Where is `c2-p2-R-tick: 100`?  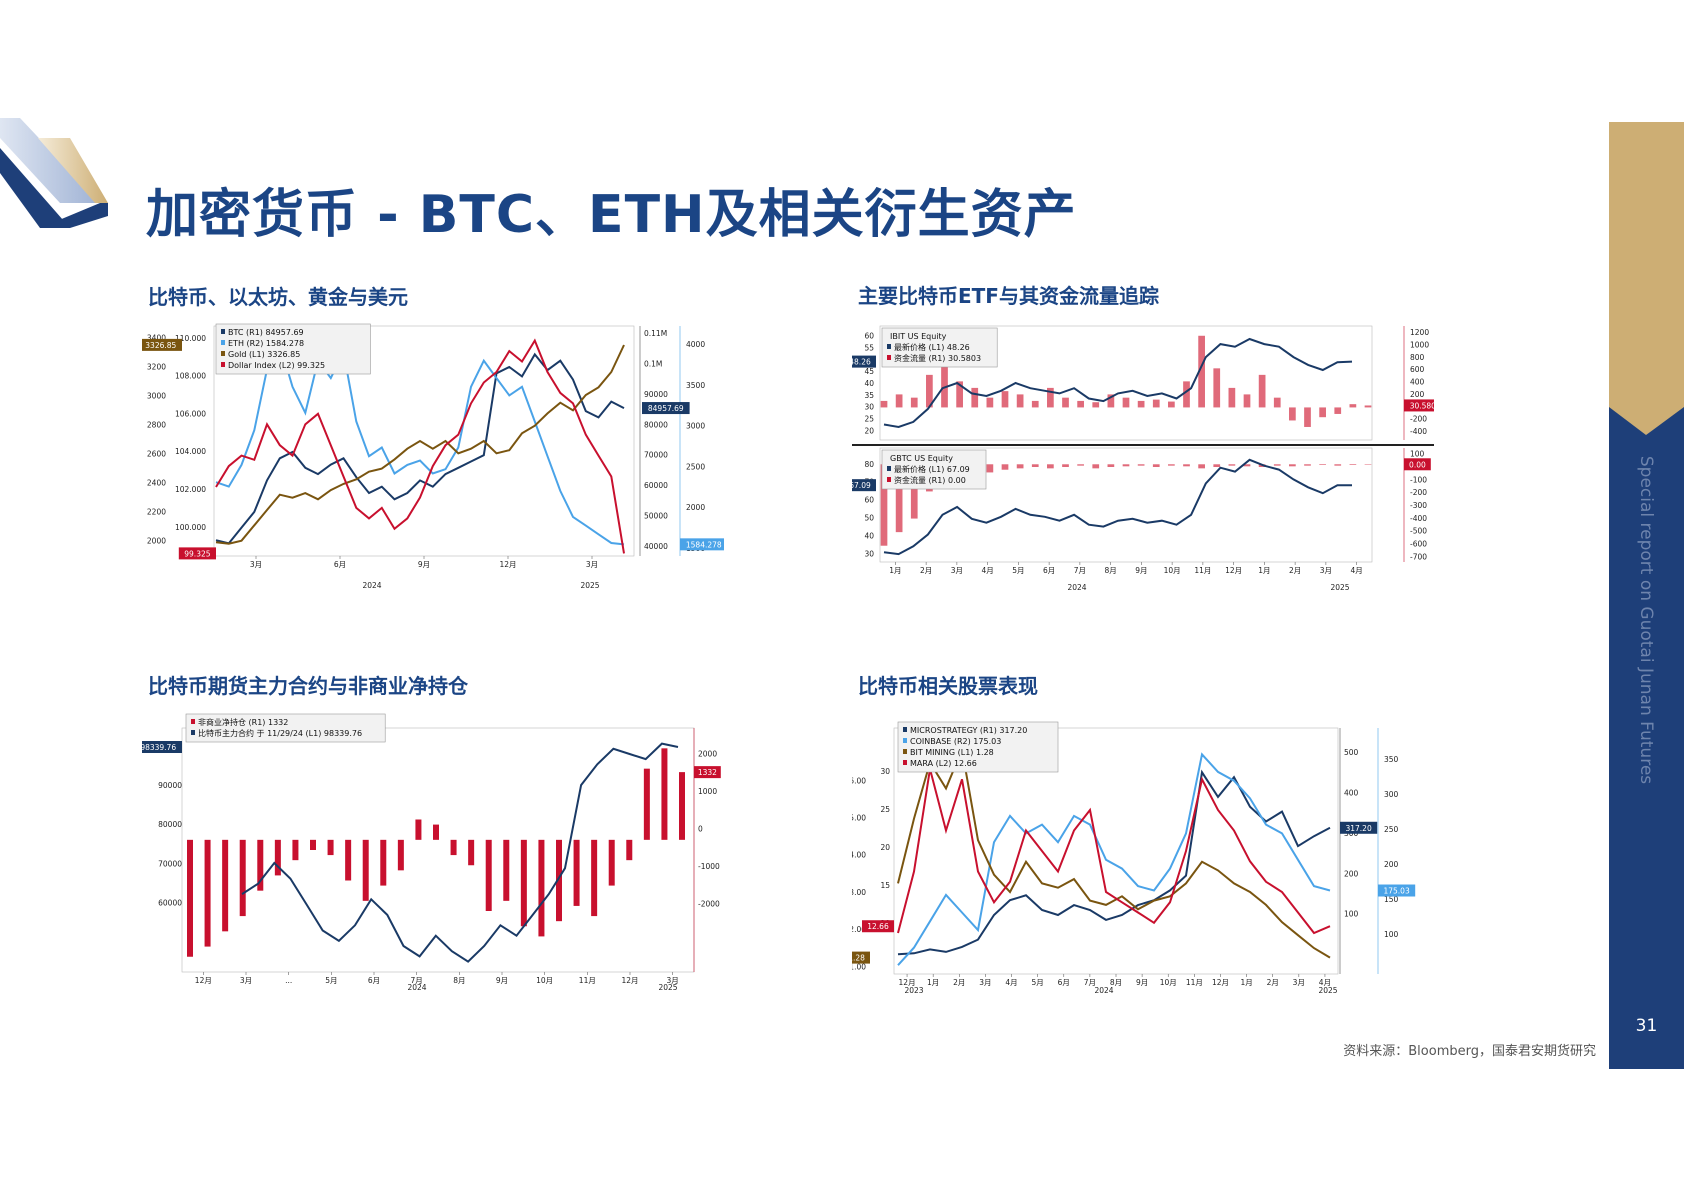
c2-p2-R-tick: 100 is located at coordinates (1417, 454).